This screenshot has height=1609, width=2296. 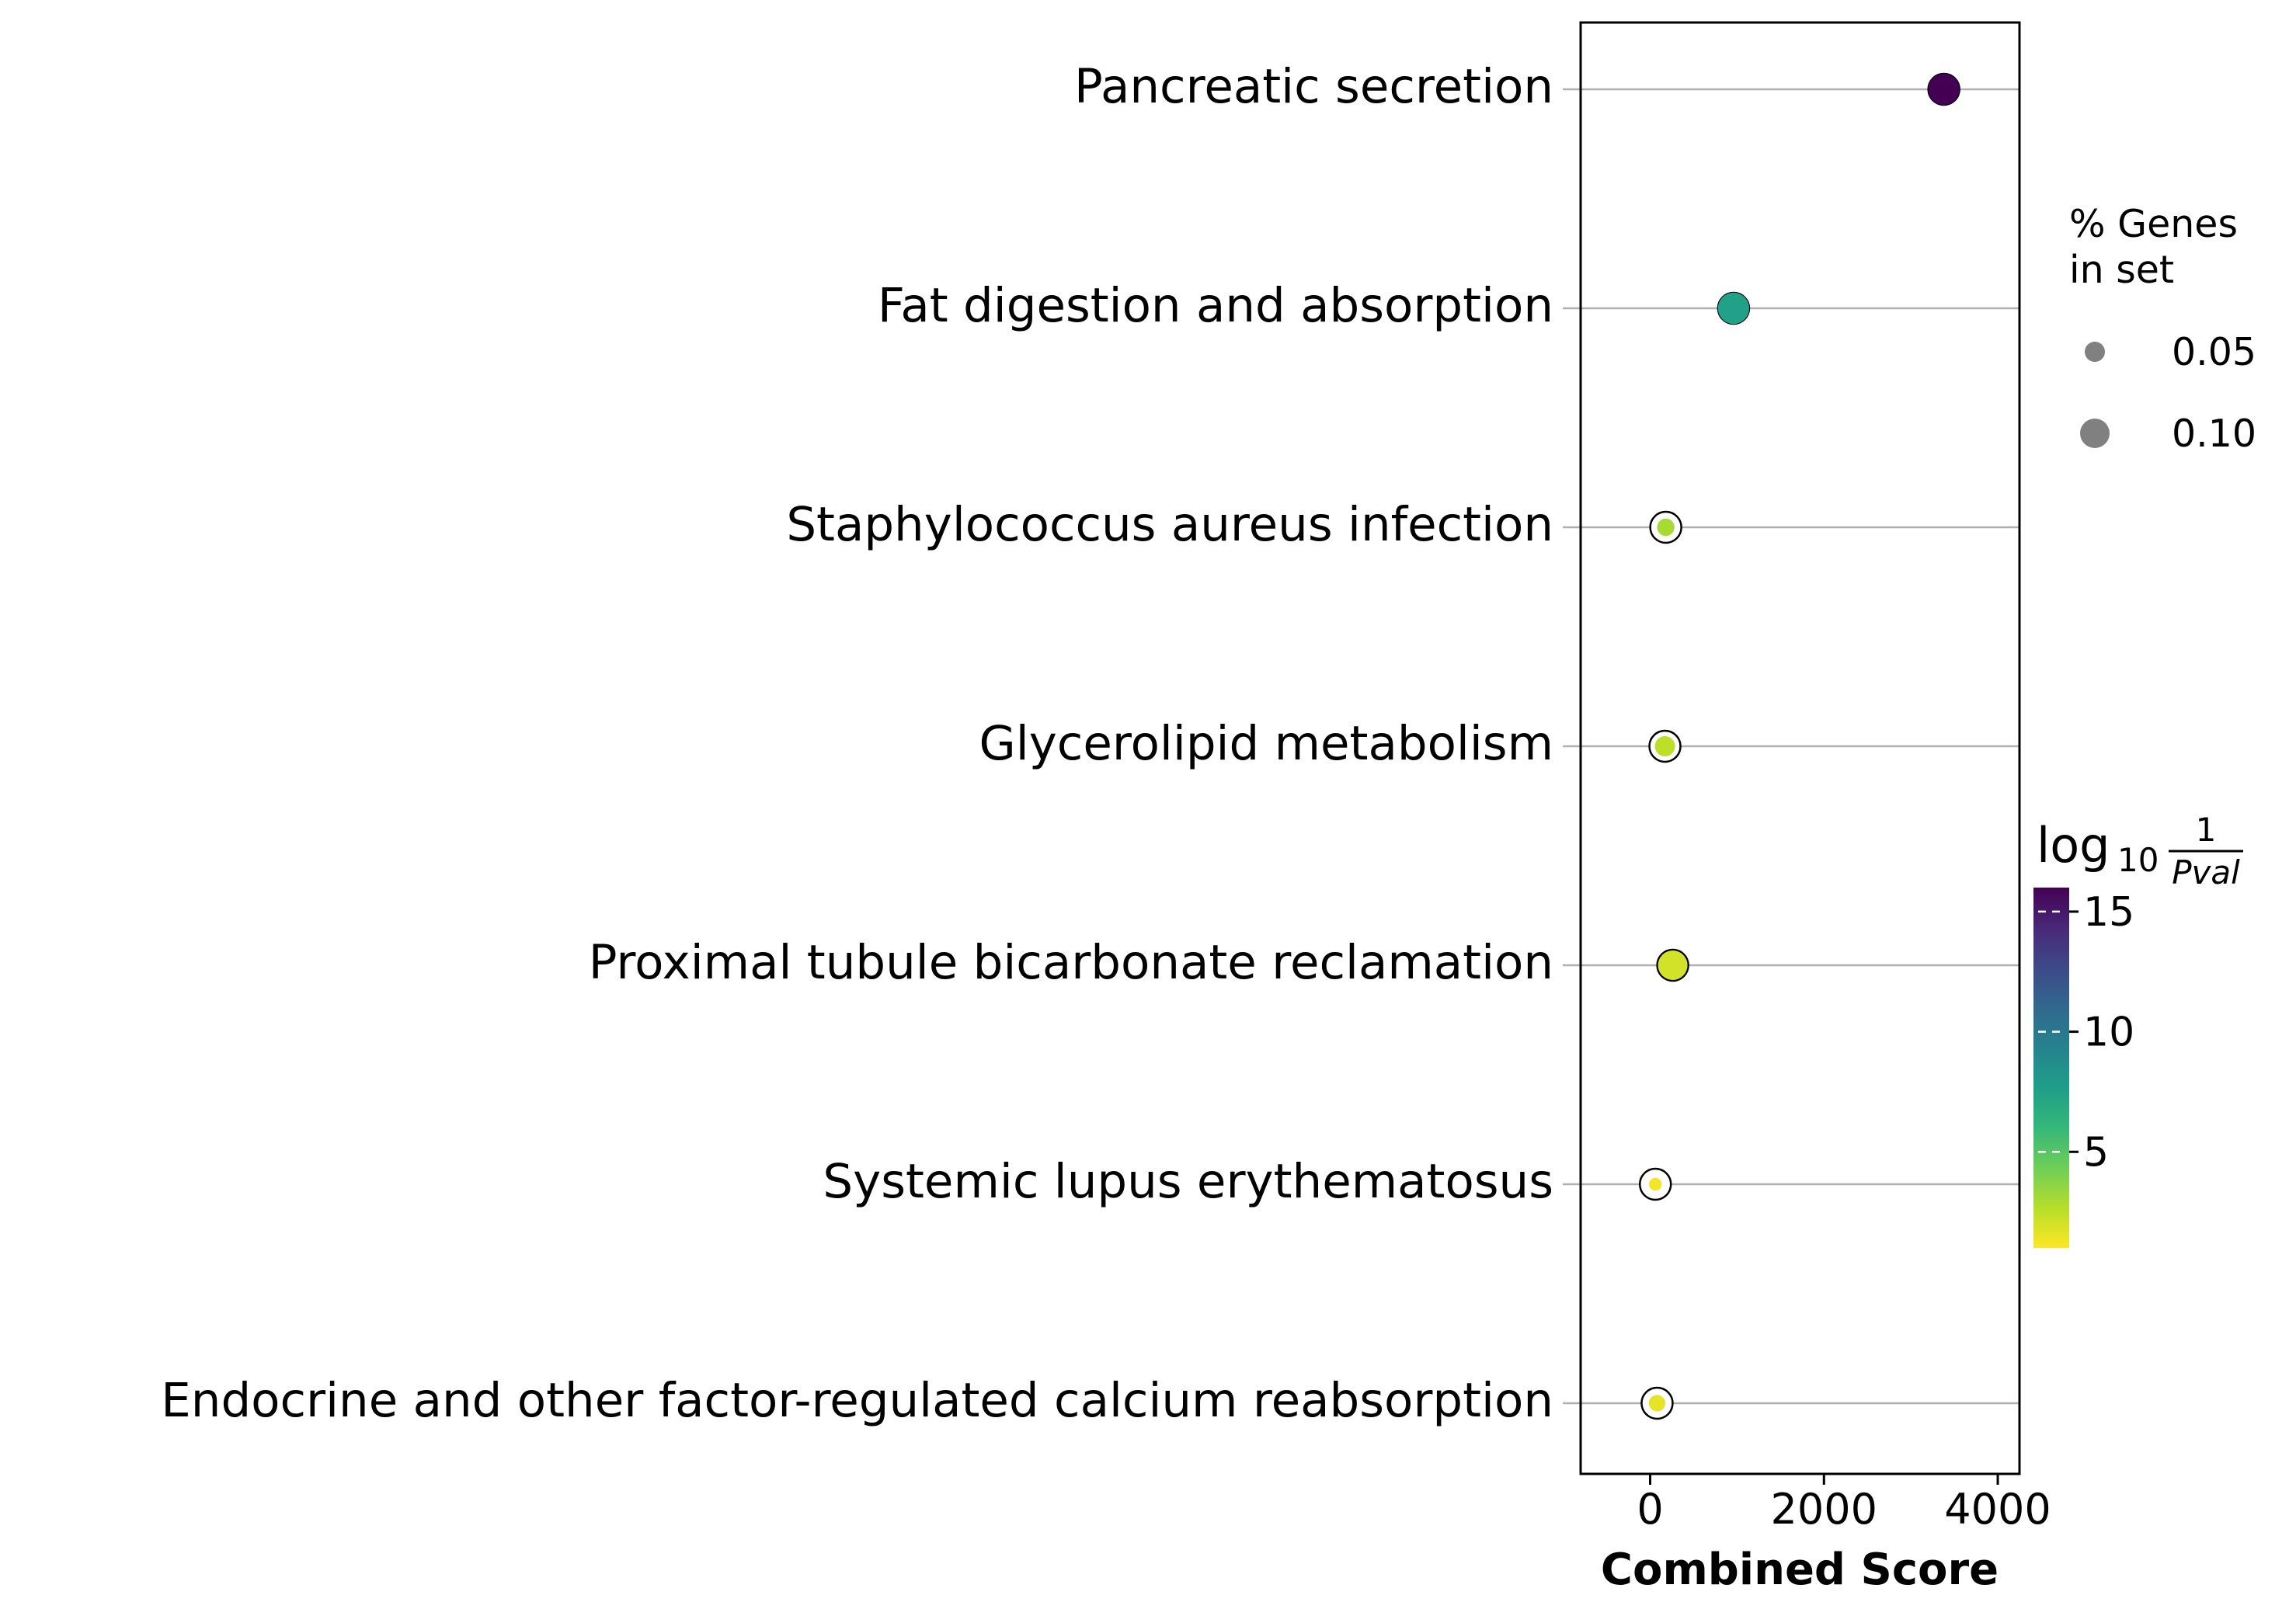 What do you see at coordinates (2153, 224) in the screenshot?
I see `size-legend-title: % Genes` at bounding box center [2153, 224].